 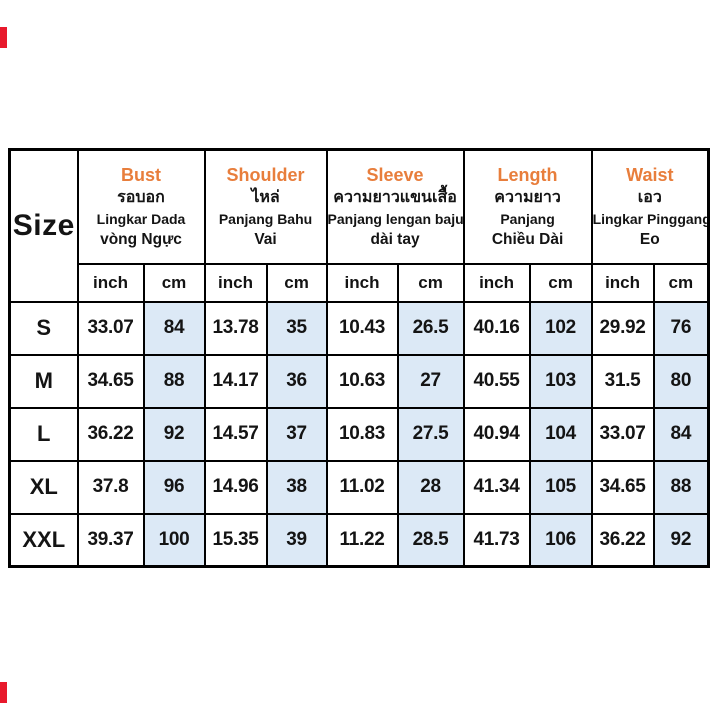 I want to click on waist-label-id: Lingkar Pinggang, so click(x=650, y=219).